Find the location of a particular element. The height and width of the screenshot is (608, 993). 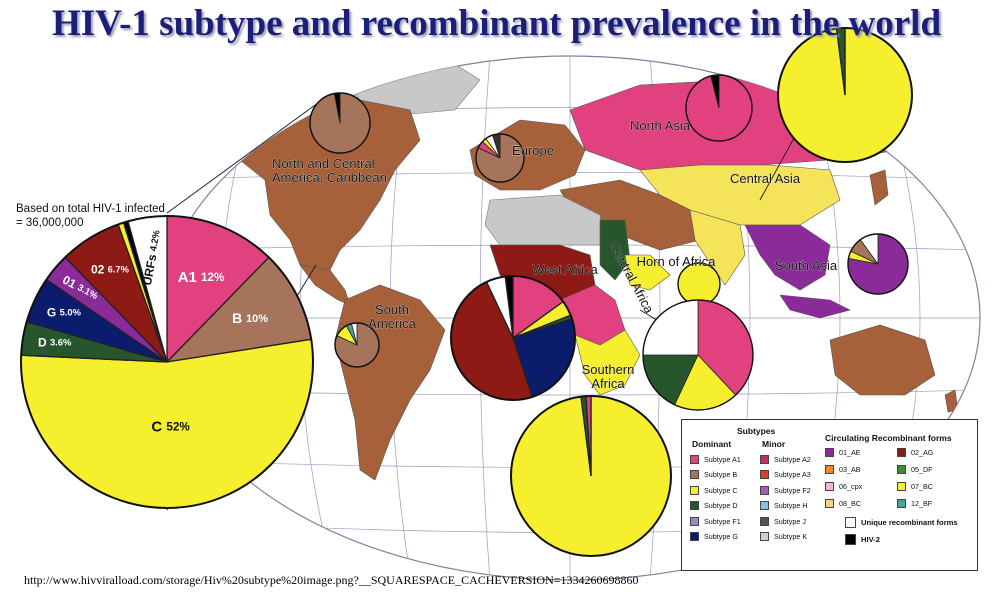

legend-item-subtype-f2: Subtype F2 is located at coordinates (785, 490).